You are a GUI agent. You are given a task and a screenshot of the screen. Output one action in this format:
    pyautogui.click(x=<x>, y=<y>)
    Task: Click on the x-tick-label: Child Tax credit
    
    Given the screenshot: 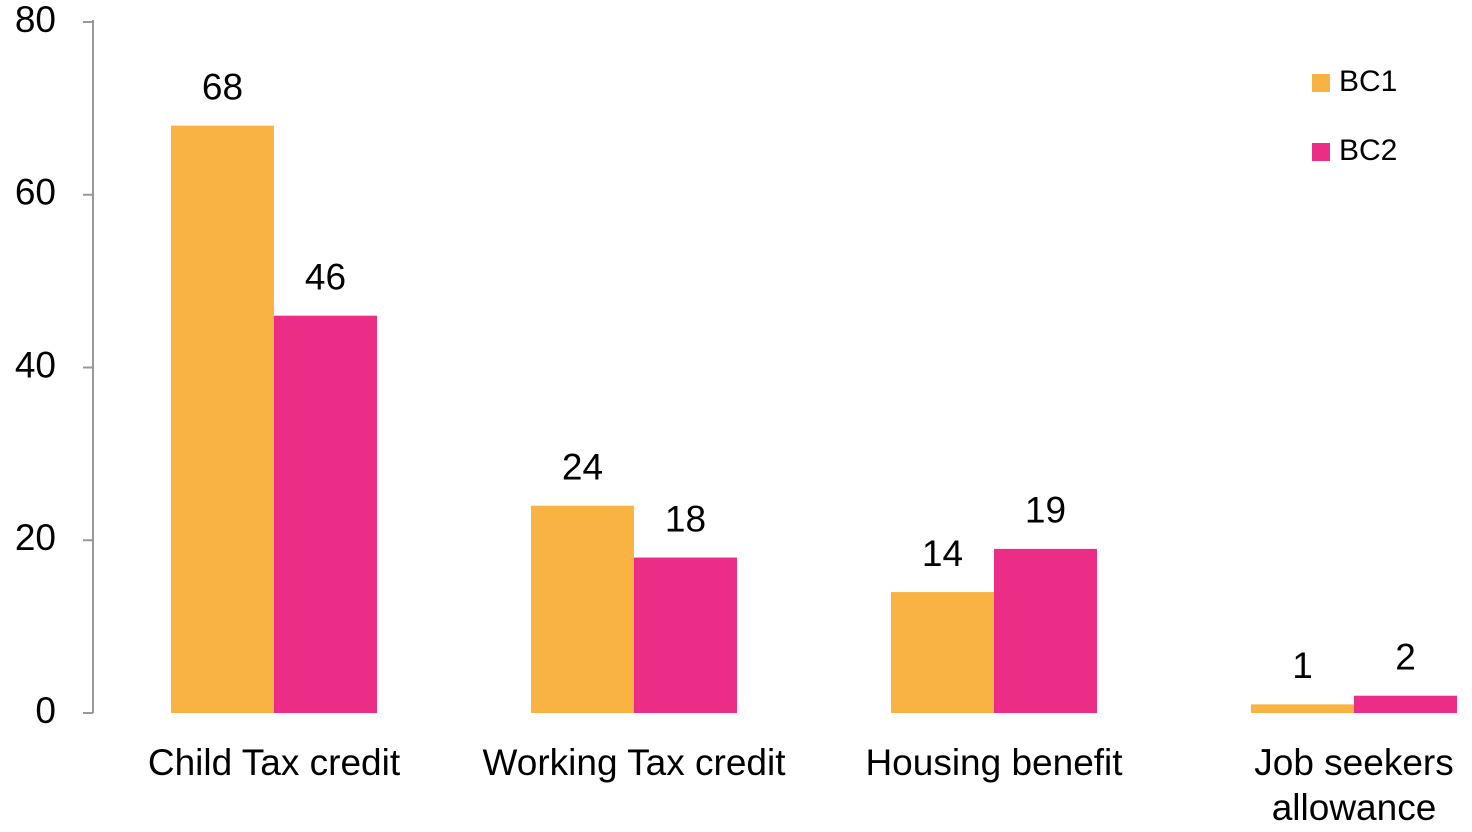 What is the action you would take?
    pyautogui.click(x=274, y=762)
    